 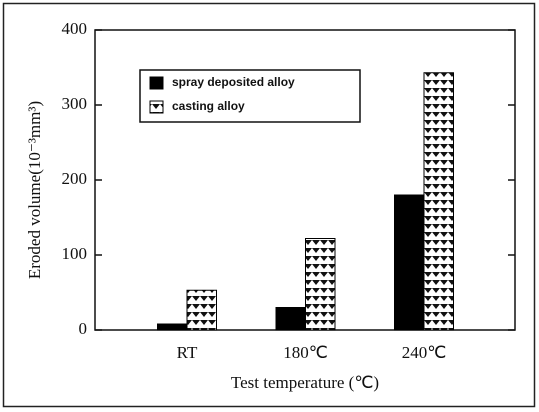 I want to click on x-tick-label: RT, so click(x=187, y=352).